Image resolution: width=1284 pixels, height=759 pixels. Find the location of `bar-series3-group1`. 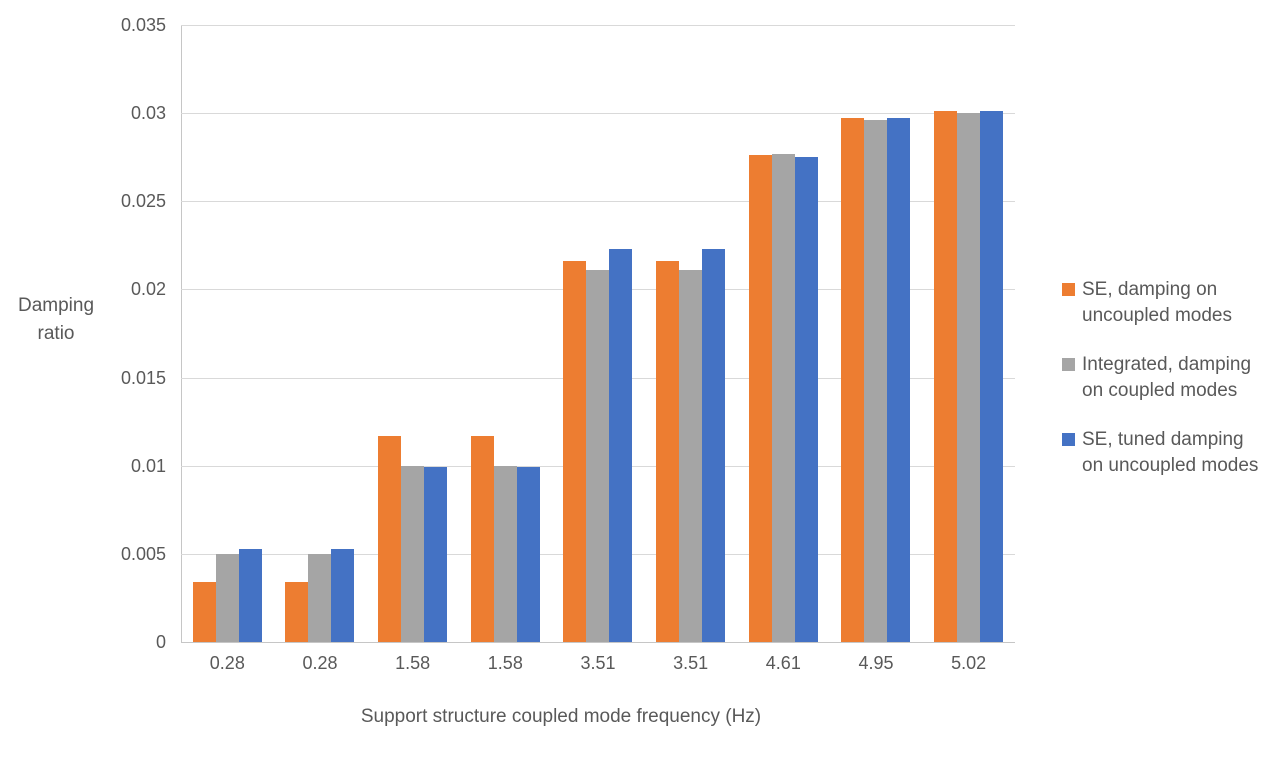

bar-series3-group1 is located at coordinates (250, 595).